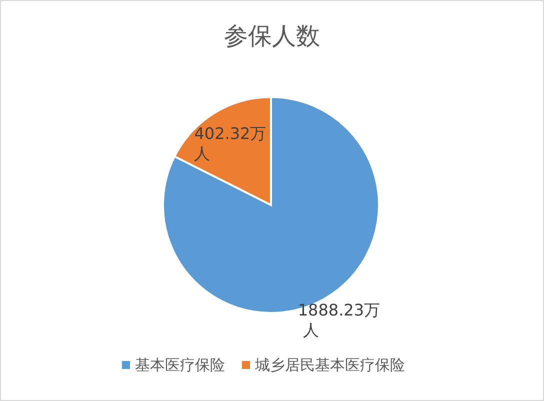 This screenshot has height=401, width=544. Describe the element at coordinates (339, 320) in the screenshot. I see `data-label: 1888.23万人` at that location.